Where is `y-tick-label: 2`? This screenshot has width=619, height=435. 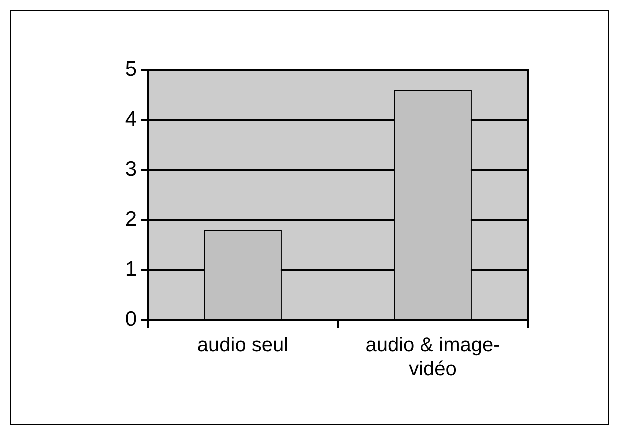 y-tick-label: 2 is located at coordinates (131, 219).